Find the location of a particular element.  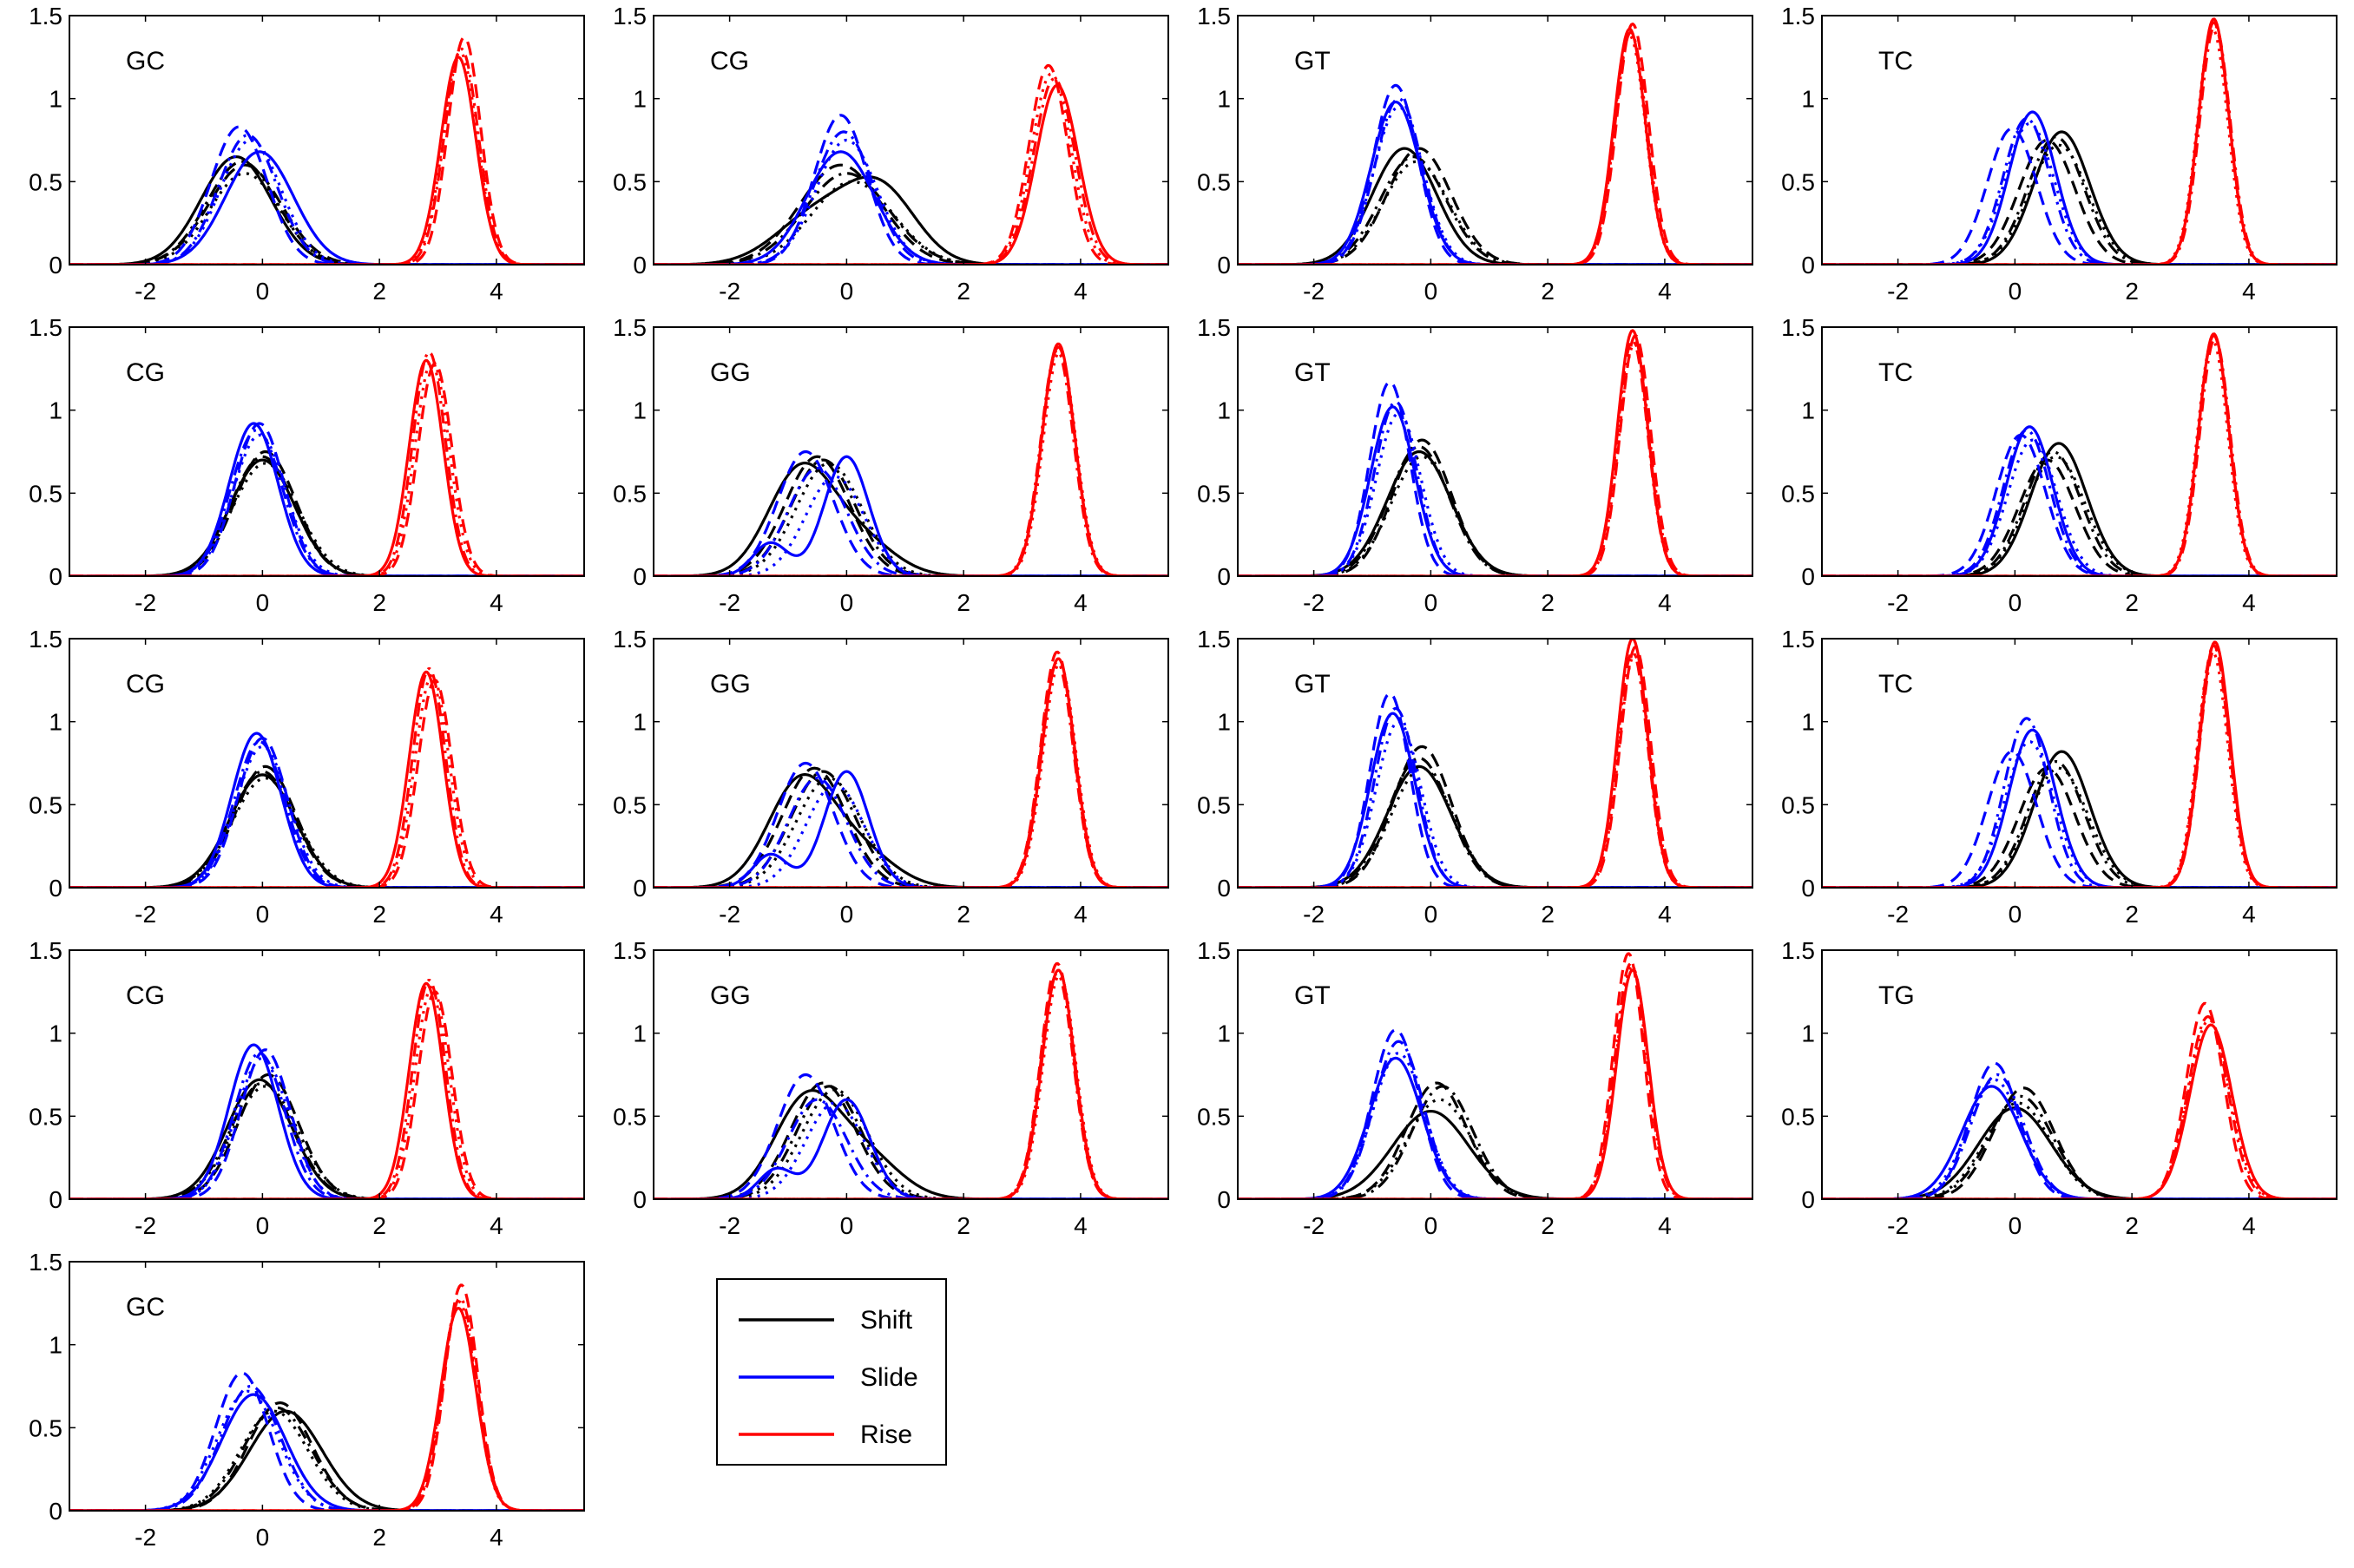

panel-12: -2 0 2 4 0 0.5 1 1.5 TC is located at coordinates (2059, 777).